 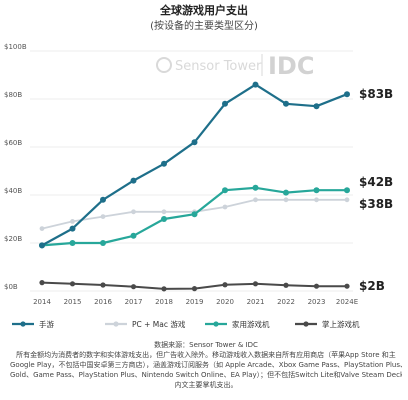 I want to click on legend-marker-handheld, so click(x=306, y=324).